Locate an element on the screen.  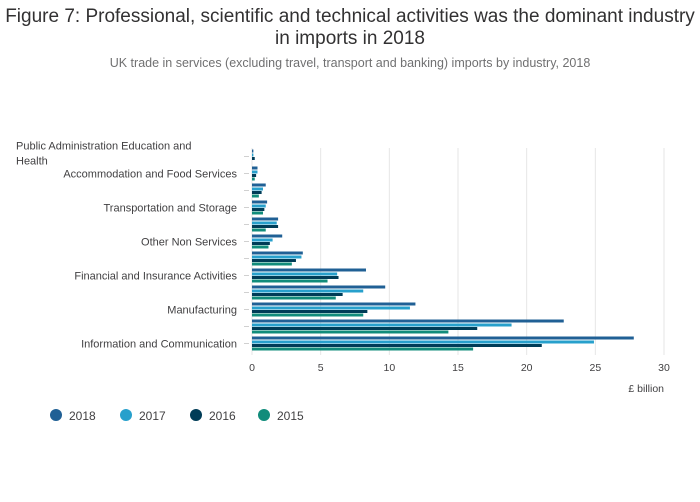
x-tick-label: 5 is located at coordinates (321, 368).